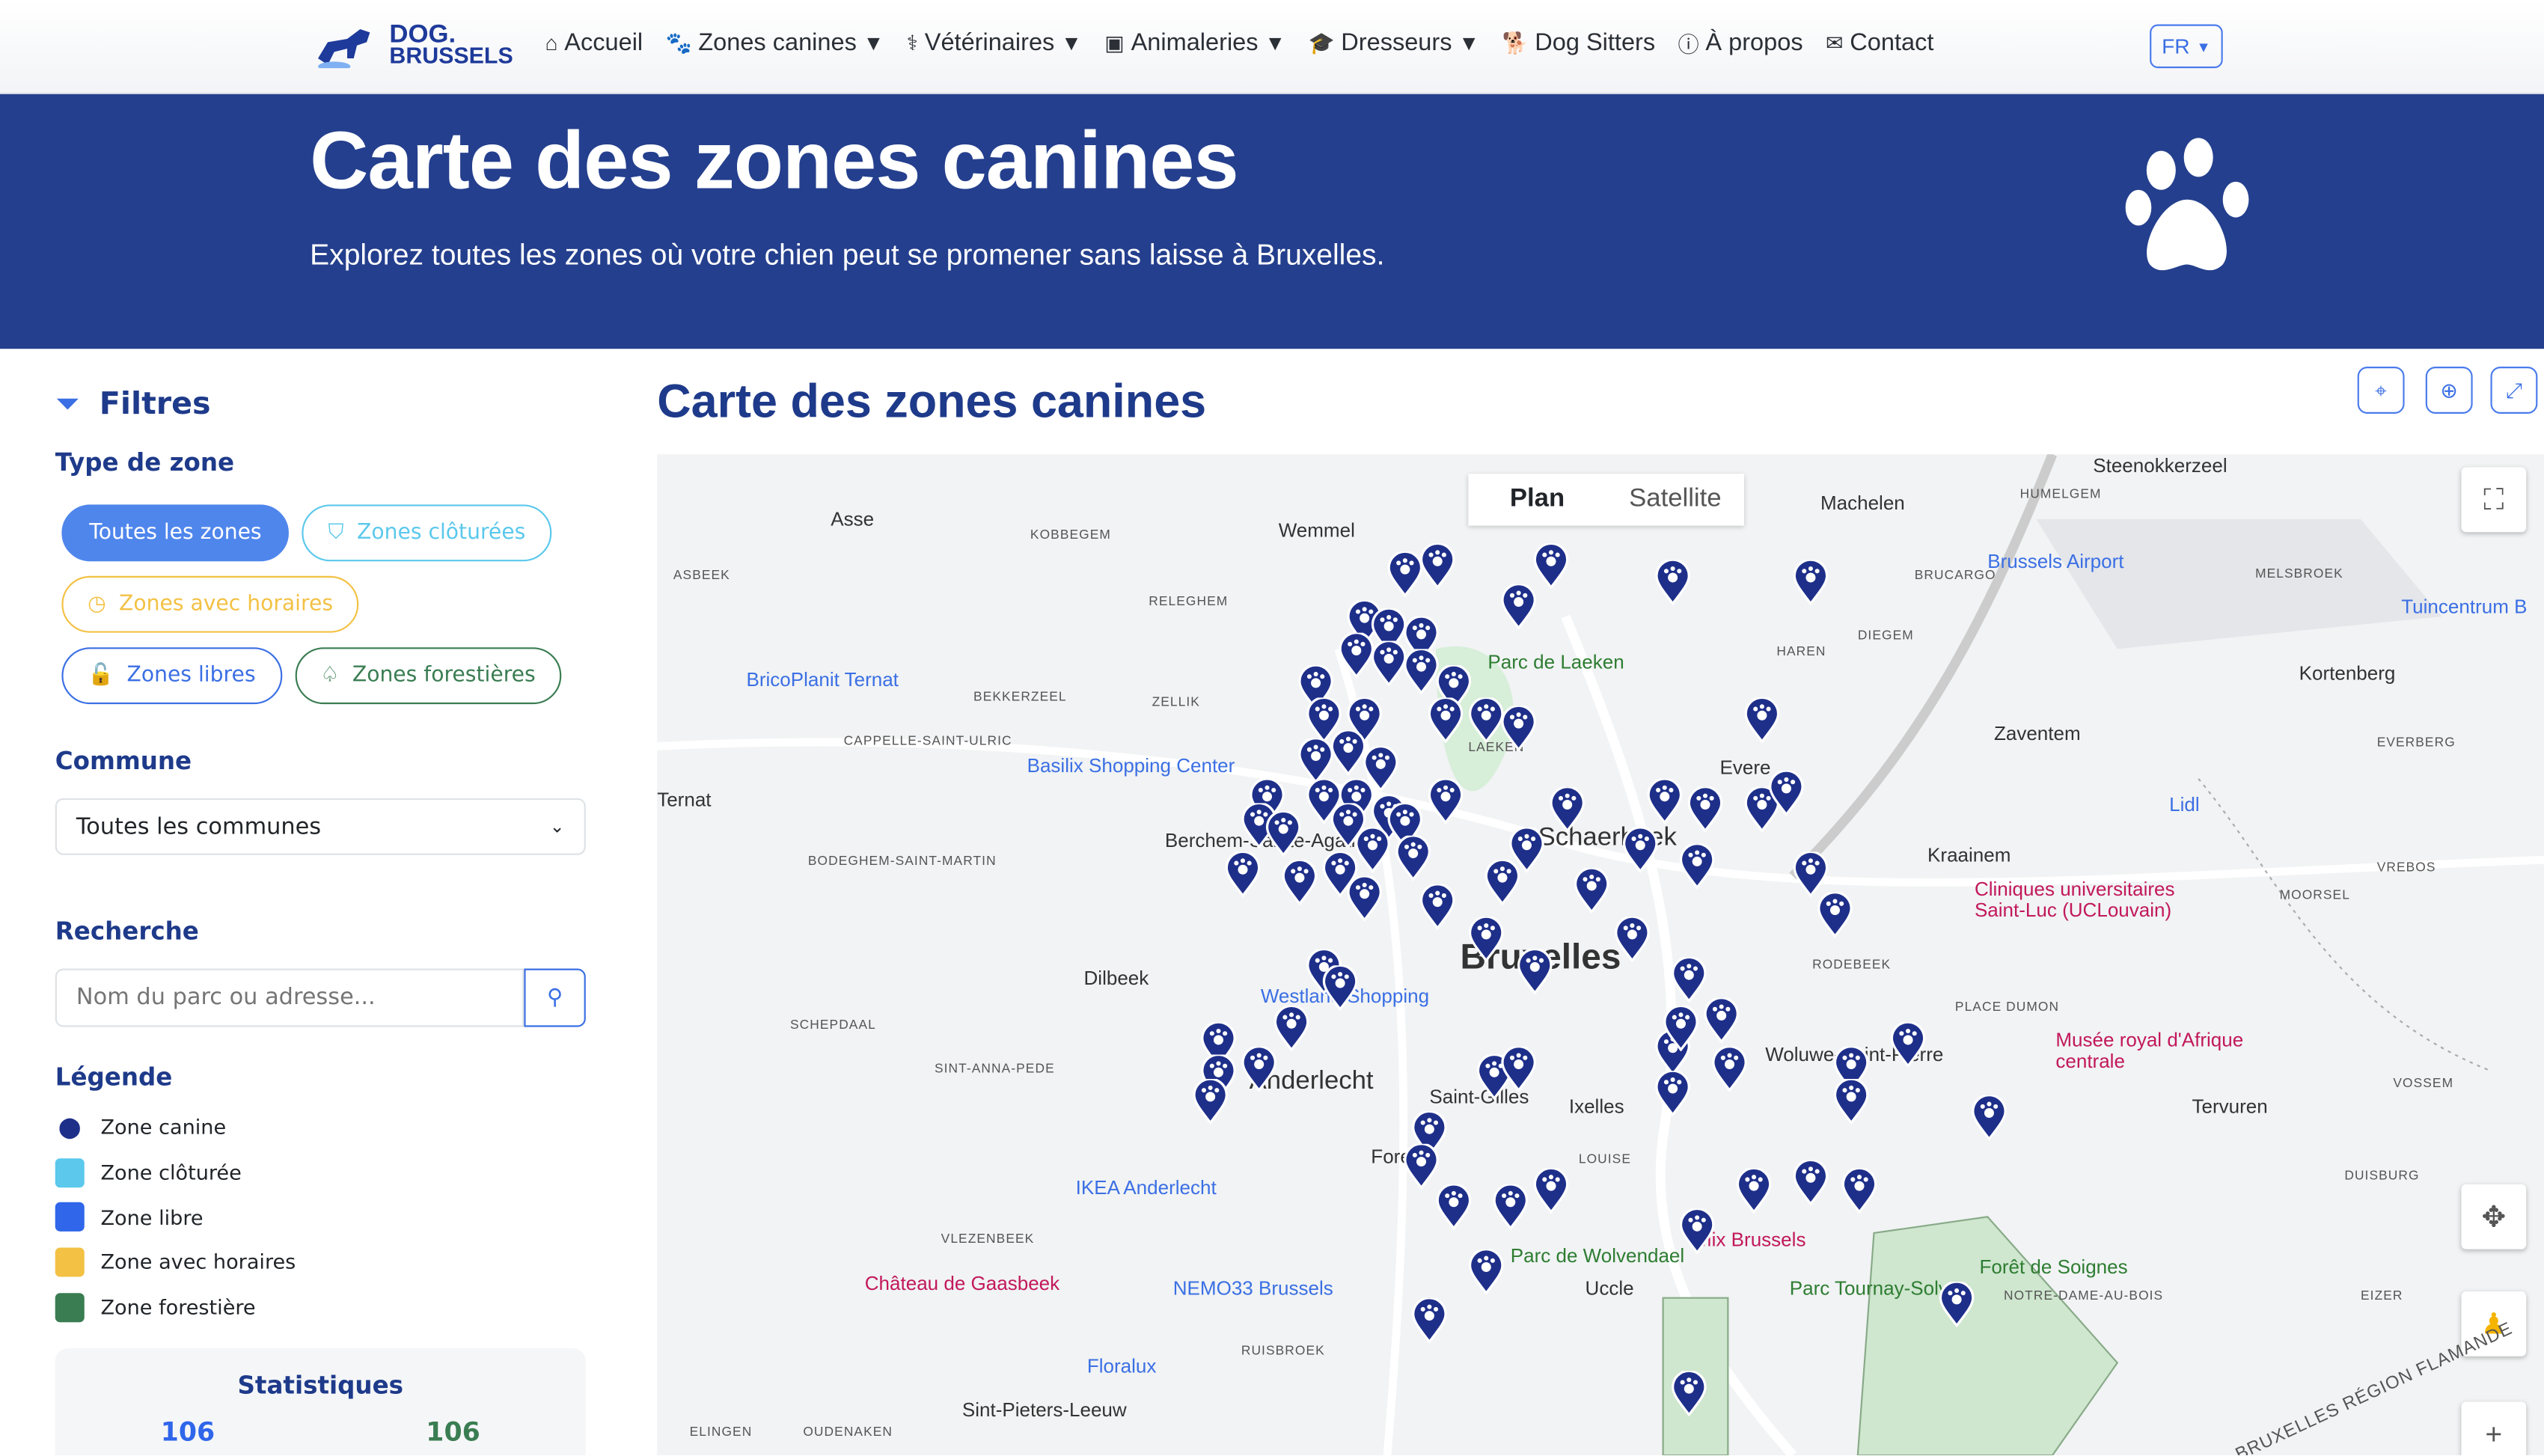 This screenshot has height=1456, width=2544. Describe the element at coordinates (2494, 1428) in the screenshot. I see `zoom-in-button: +` at that location.